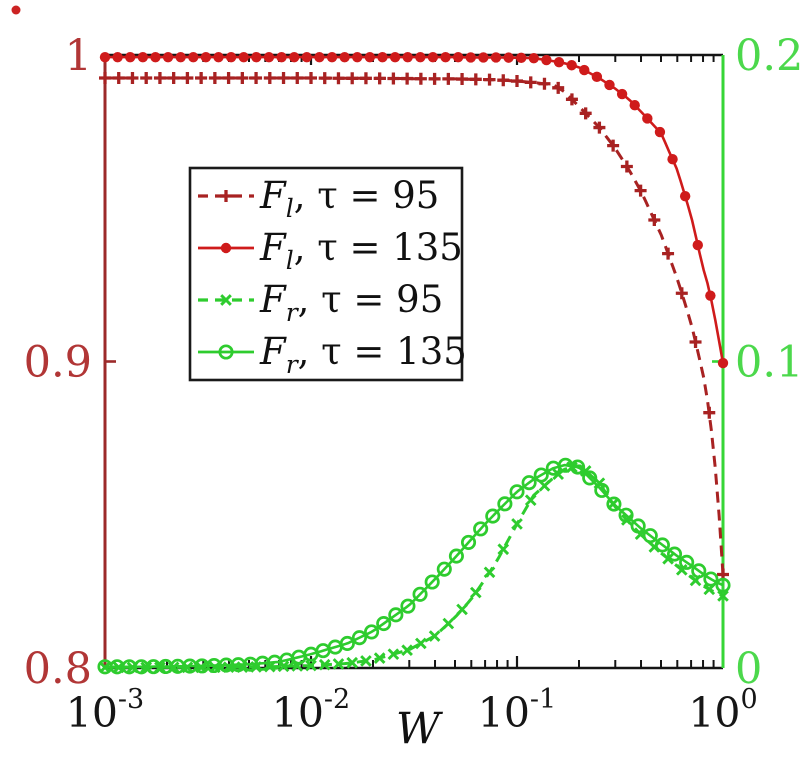 The height and width of the screenshot is (759, 800). Describe the element at coordinates (363, 354) in the screenshot. I see `legend-label: Fr, τ = 135` at that location.